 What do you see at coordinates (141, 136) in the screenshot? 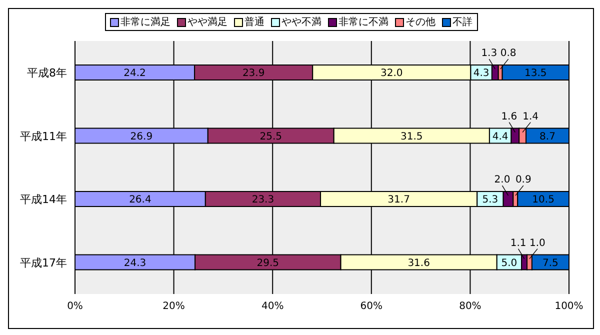
I see `data-label: 26.9` at bounding box center [141, 136].